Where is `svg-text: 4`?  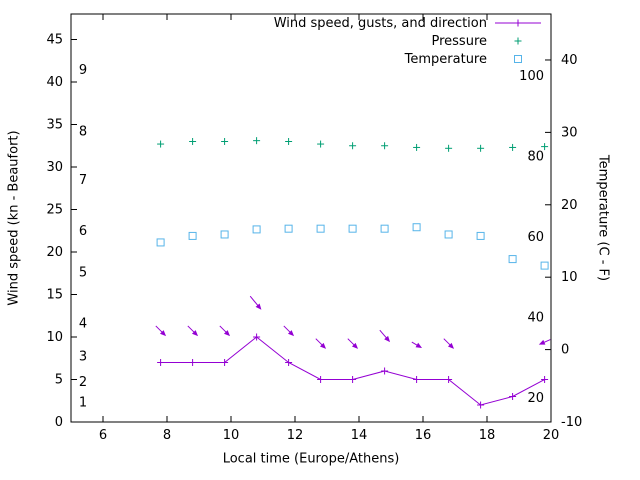 svg-text: 4 is located at coordinates (83, 323).